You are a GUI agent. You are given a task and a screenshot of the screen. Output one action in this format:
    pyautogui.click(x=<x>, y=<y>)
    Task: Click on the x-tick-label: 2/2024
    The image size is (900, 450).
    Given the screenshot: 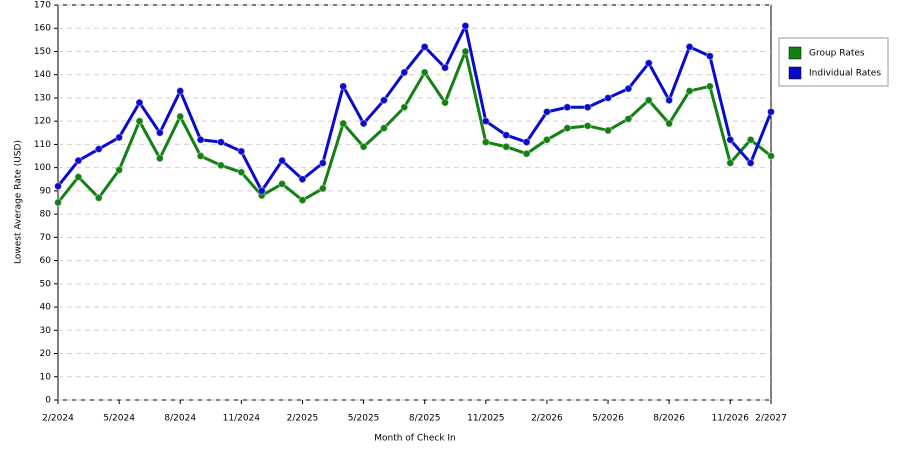 What is the action you would take?
    pyautogui.click(x=58, y=419)
    